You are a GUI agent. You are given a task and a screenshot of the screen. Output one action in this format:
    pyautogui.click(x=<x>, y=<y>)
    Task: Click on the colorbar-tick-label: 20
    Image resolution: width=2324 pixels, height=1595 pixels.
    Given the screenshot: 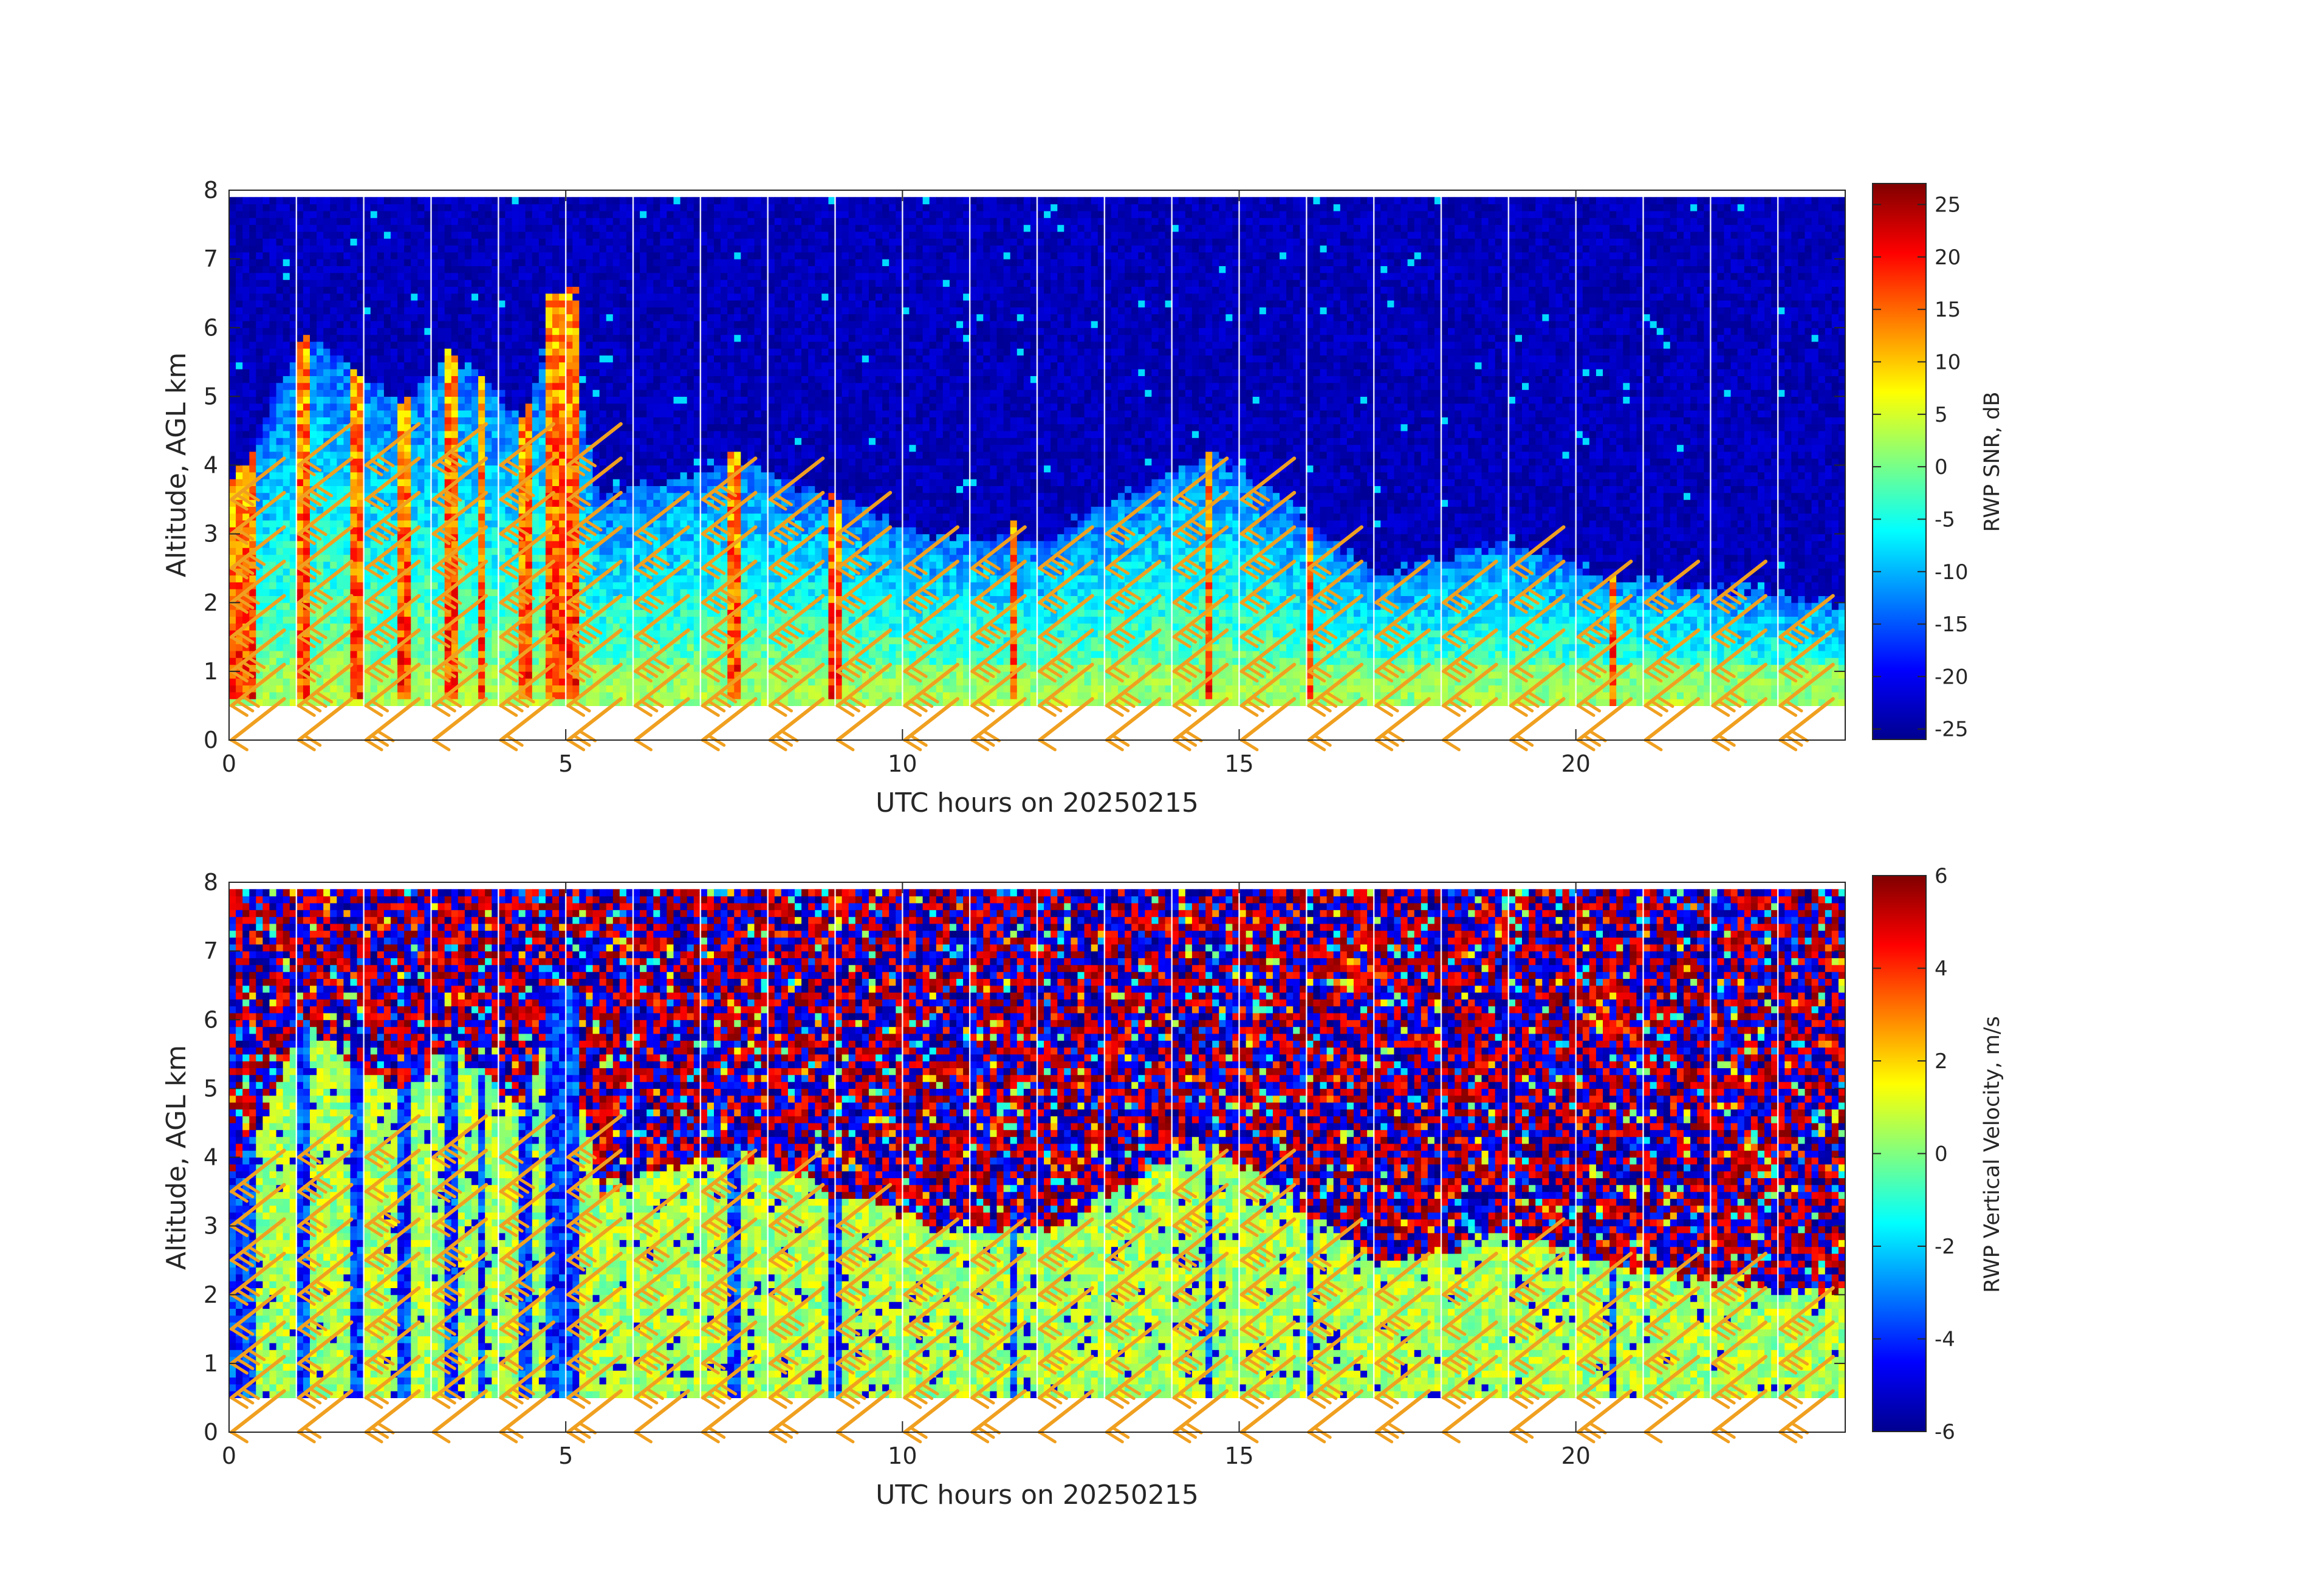 What is the action you would take?
    pyautogui.click(x=1948, y=257)
    